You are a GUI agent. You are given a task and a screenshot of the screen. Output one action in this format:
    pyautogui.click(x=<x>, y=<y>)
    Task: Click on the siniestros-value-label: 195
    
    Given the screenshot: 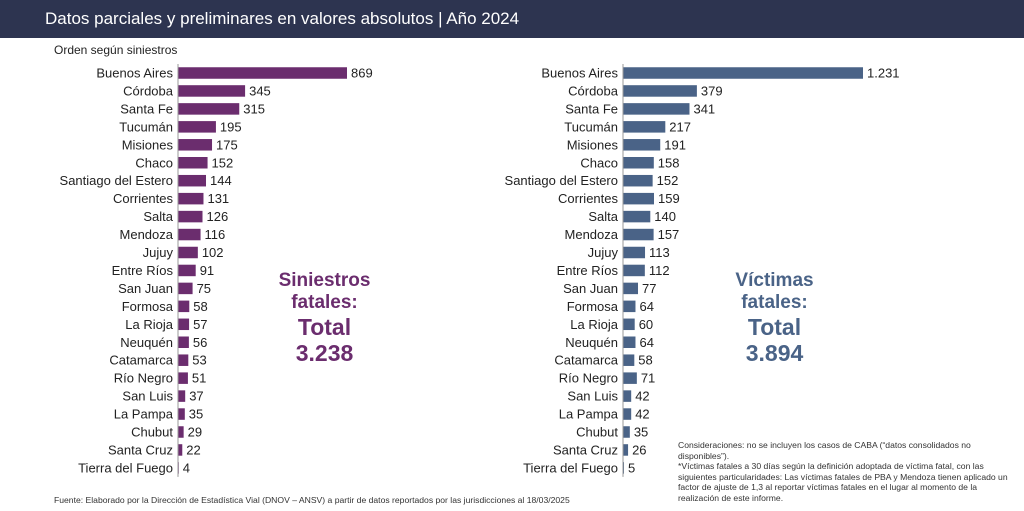 What is the action you would take?
    pyautogui.click(x=231, y=126)
    